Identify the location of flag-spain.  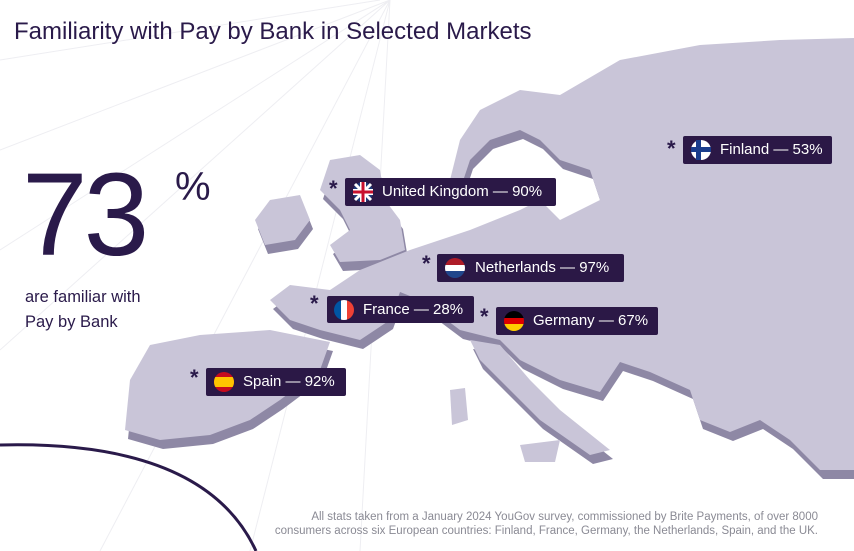
(224, 382).